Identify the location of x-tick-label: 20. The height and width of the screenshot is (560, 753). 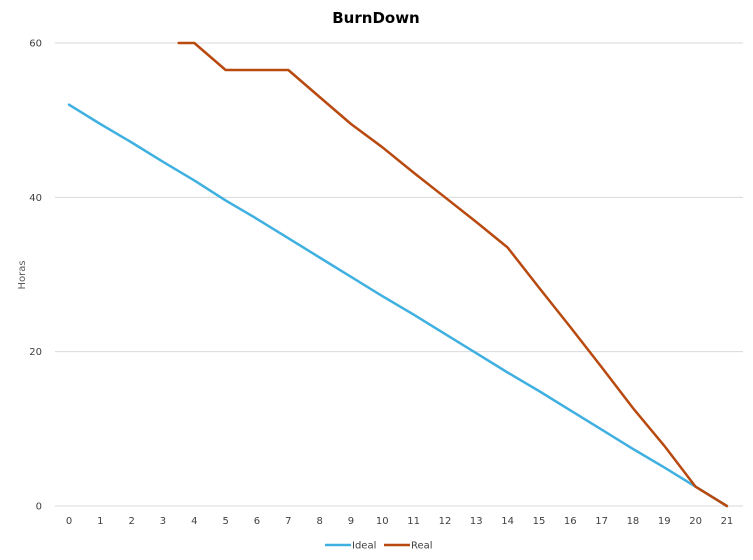
(695, 521).